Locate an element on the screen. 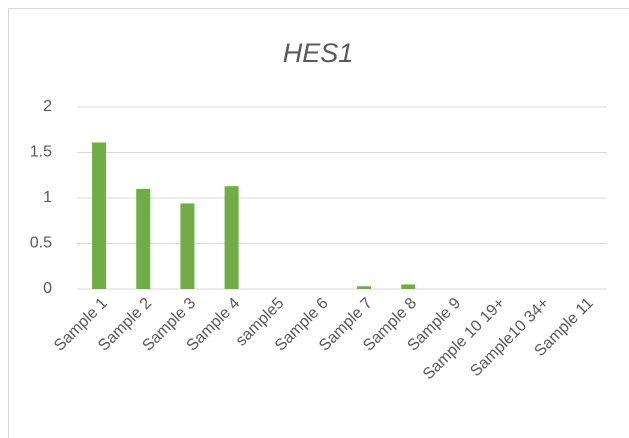 Image resolution: width=629 pixels, height=438 pixels. y-tick-label: 2 is located at coordinates (47, 106).